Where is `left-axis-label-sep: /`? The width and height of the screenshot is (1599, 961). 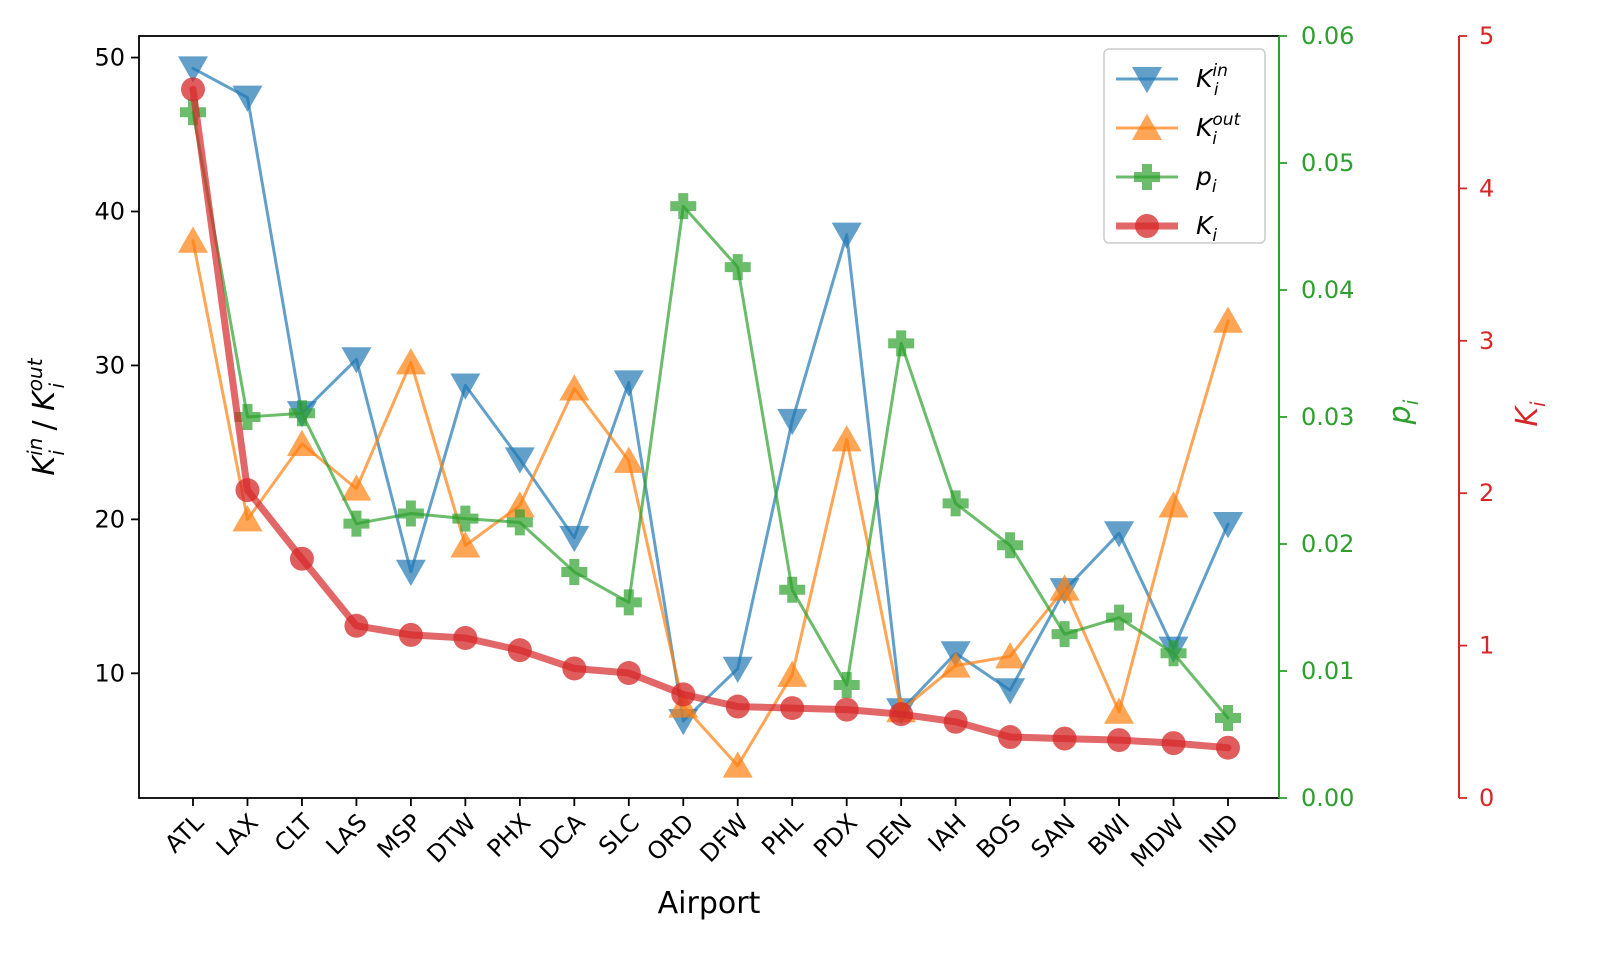 left-axis-label-sep: / is located at coordinates (44, 425).